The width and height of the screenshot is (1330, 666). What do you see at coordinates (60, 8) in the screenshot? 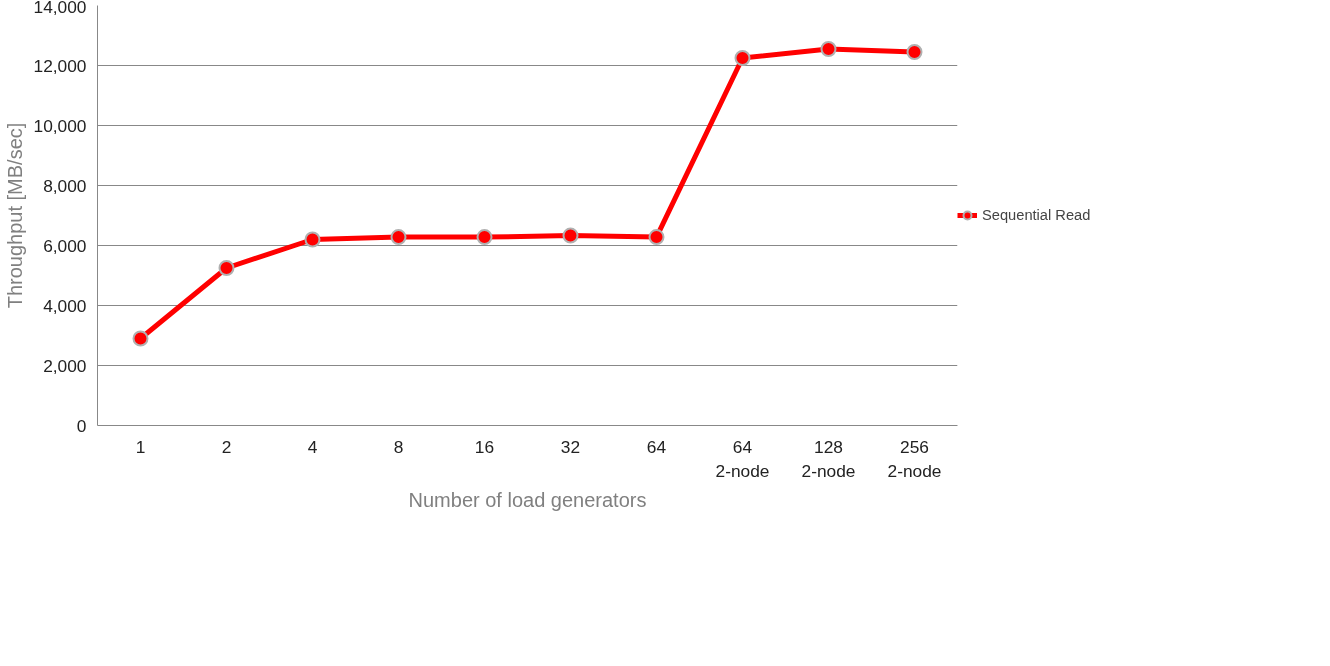
I see `y-tick-label: 14,000` at bounding box center [60, 8].